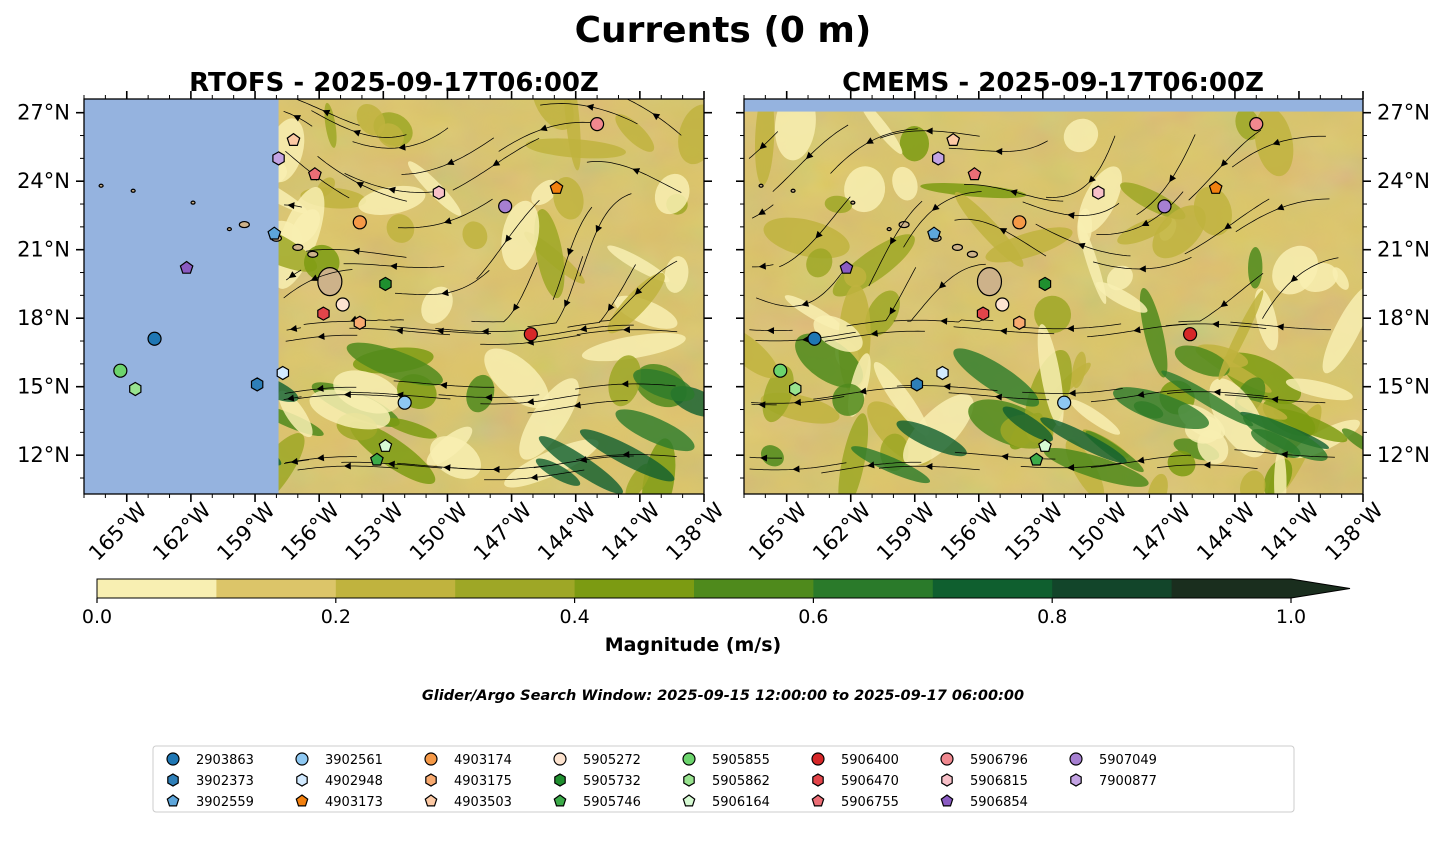 The height and width of the screenshot is (863, 1447). Describe the element at coordinates (1162, 532) in the screenshot. I see `x-tick-label: 147°W` at that location.